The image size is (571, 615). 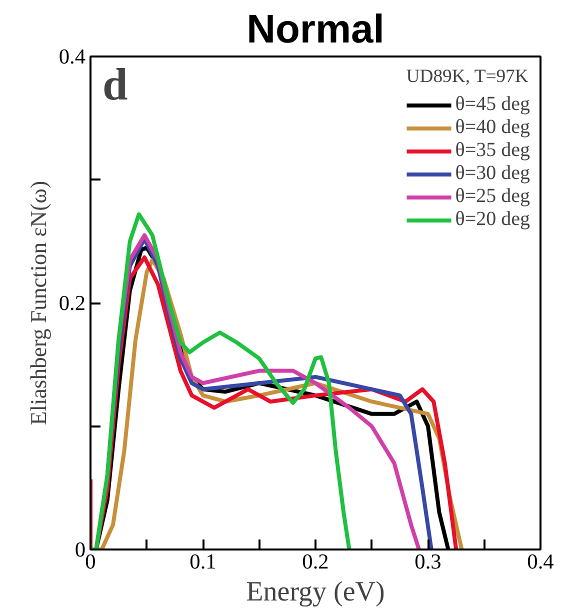 I want to click on y-axis-title: Eliashberg Function εN(ω), so click(x=38, y=303).